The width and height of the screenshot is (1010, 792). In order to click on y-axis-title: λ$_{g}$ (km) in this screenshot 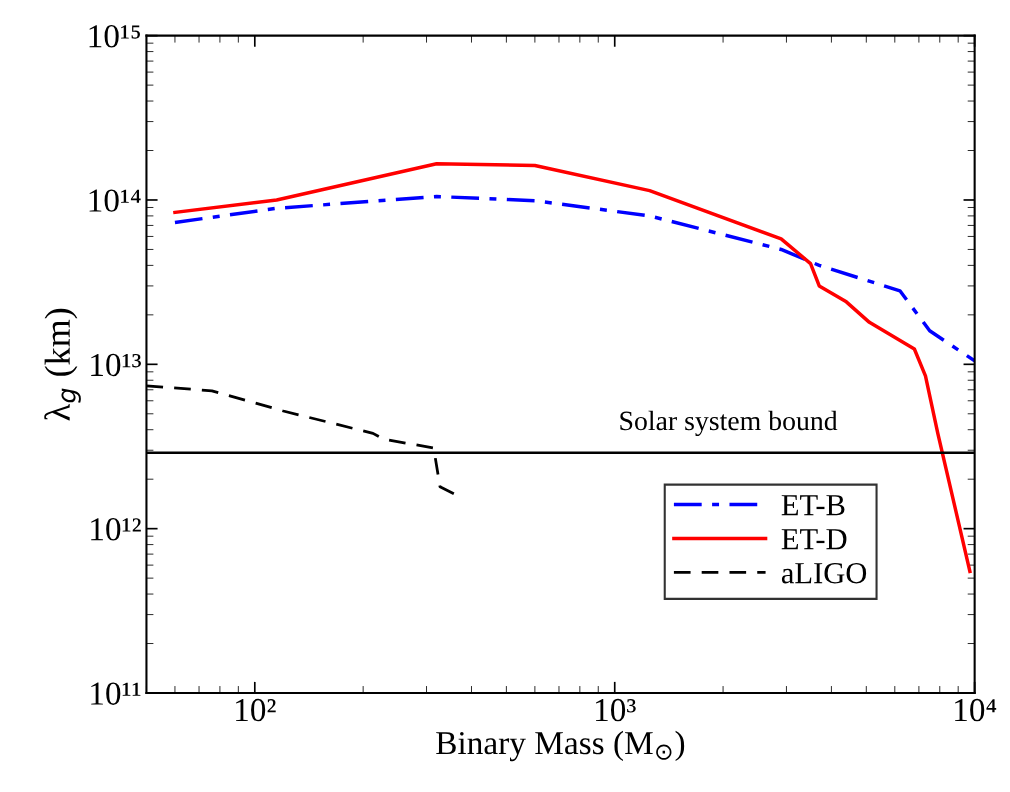, I will do `click(62, 364)`.